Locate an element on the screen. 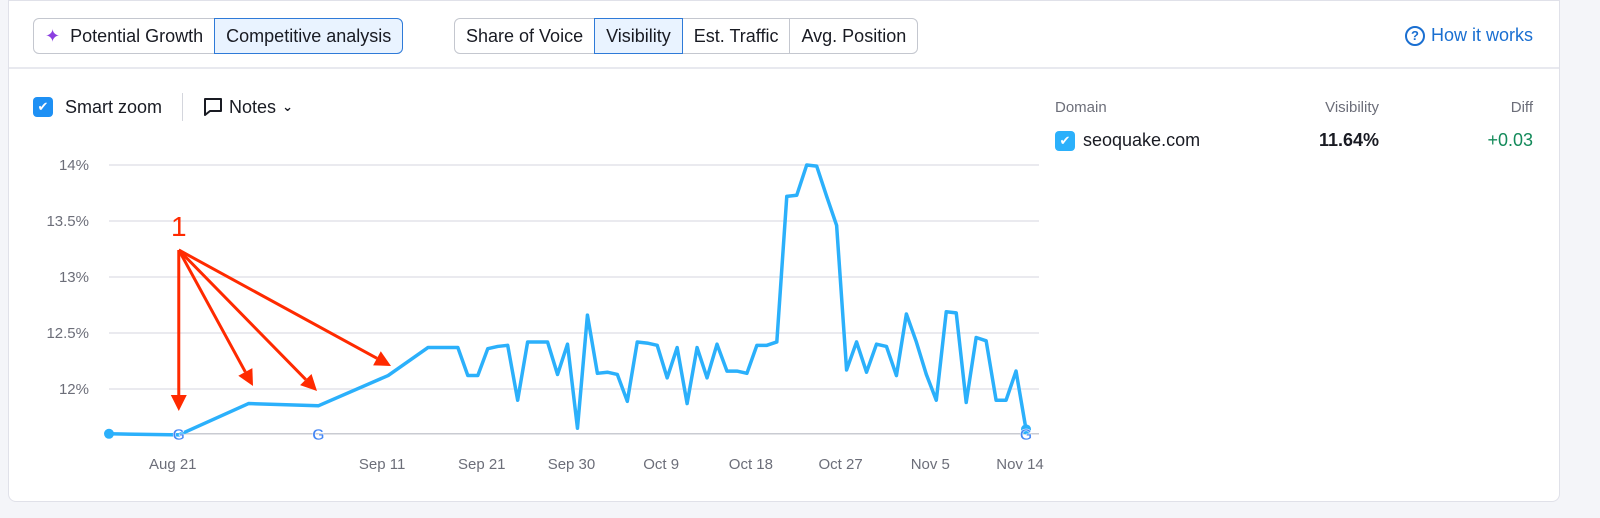 The width and height of the screenshot is (1600, 518). chart-toolbar: ✔ Smart zoom Notes ⌄ is located at coordinates (163, 107).